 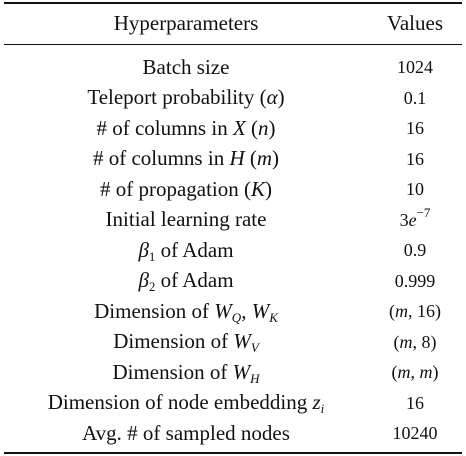 I want to click on hyperparameter-value: 10, so click(x=415, y=189).